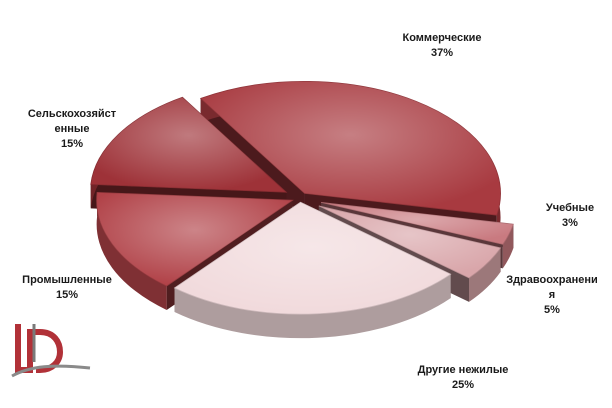 This screenshot has height=408, width=612. What do you see at coordinates (442, 53) in the screenshot?
I see `label-commercial-value: 37%` at bounding box center [442, 53].